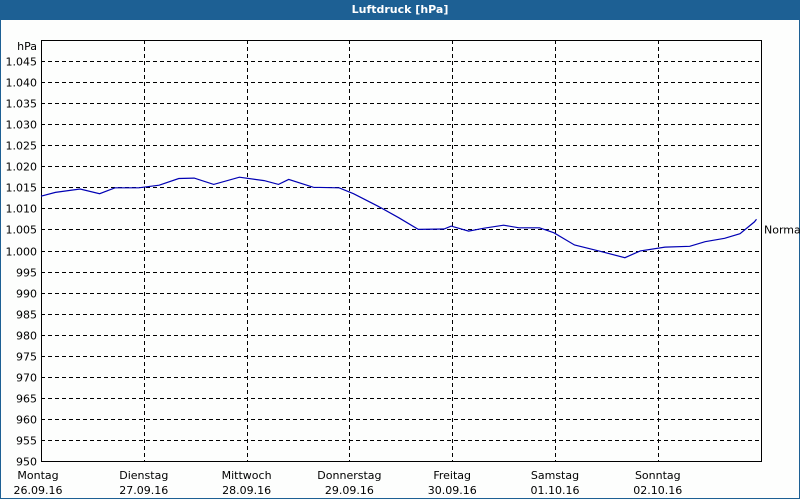  I want to click on x-tick-day: Samstag, so click(555, 475).